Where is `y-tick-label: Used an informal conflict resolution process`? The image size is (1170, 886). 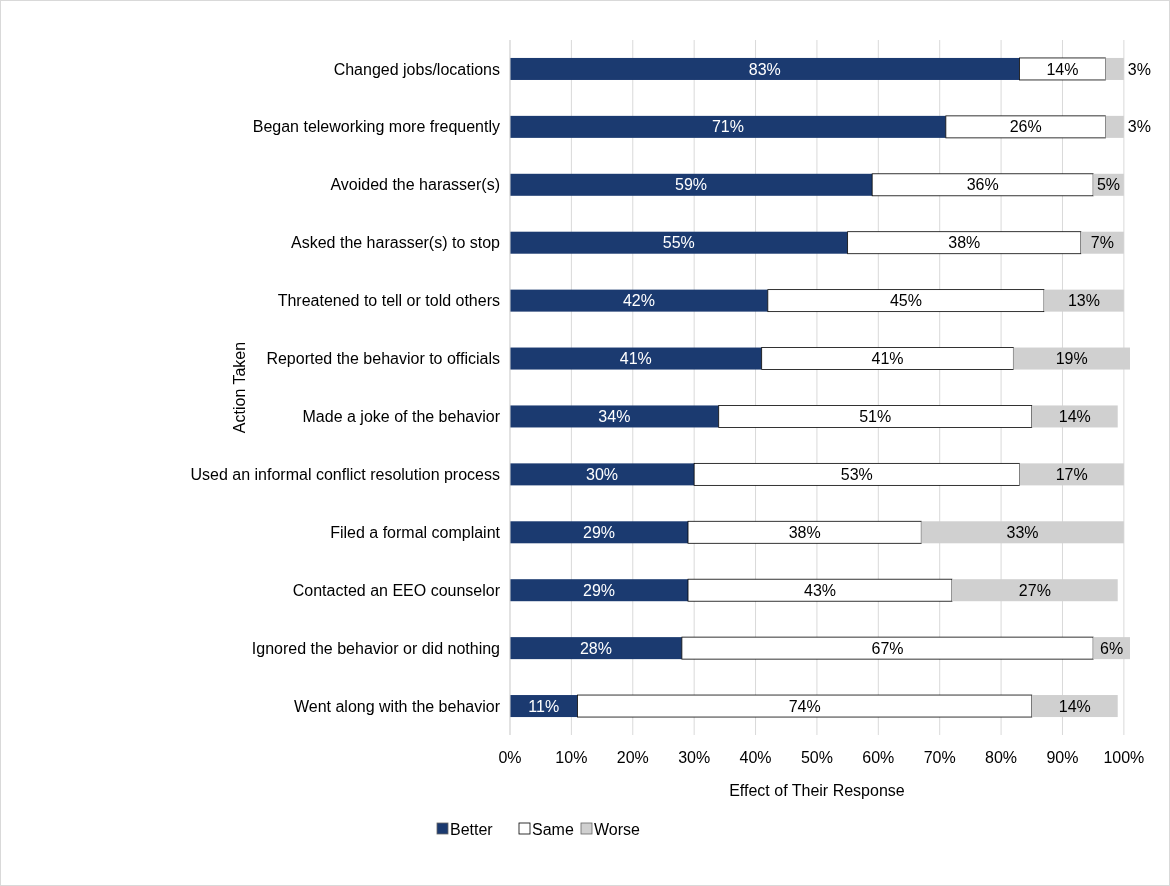
y-tick-label: Used an informal conflict resolution process is located at coordinates (345, 474).